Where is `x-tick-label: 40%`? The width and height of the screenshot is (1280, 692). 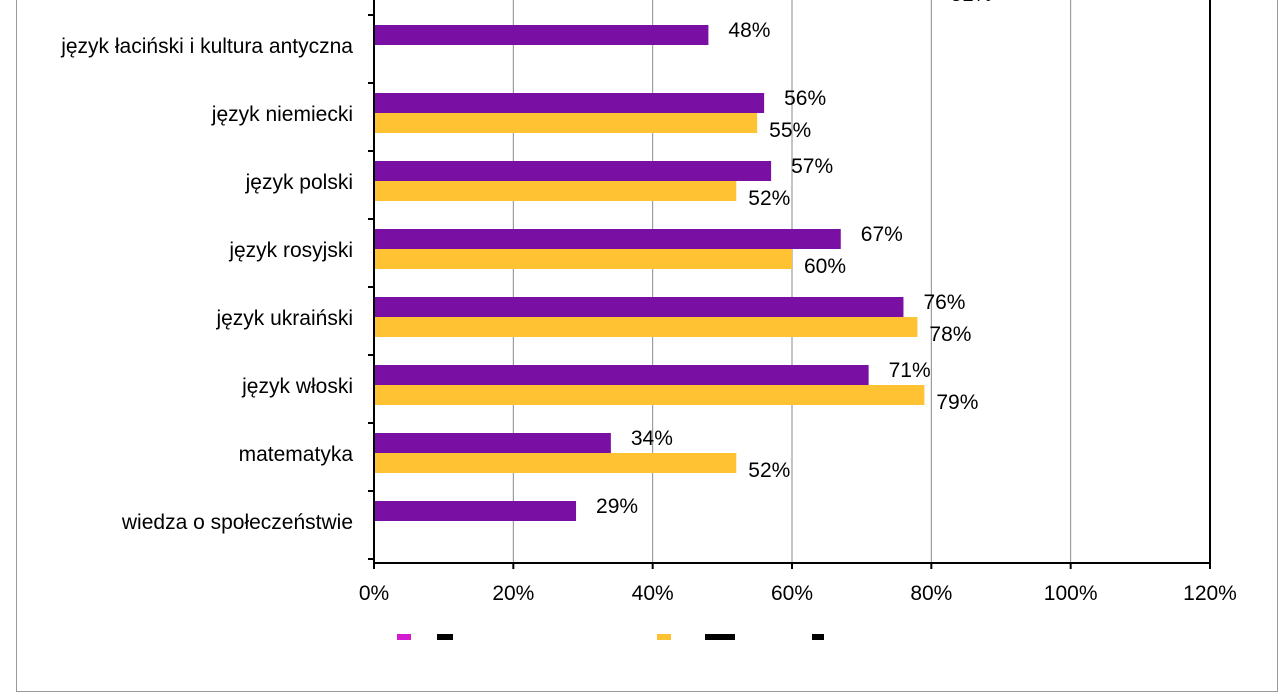 x-tick-label: 40% is located at coordinates (653, 593).